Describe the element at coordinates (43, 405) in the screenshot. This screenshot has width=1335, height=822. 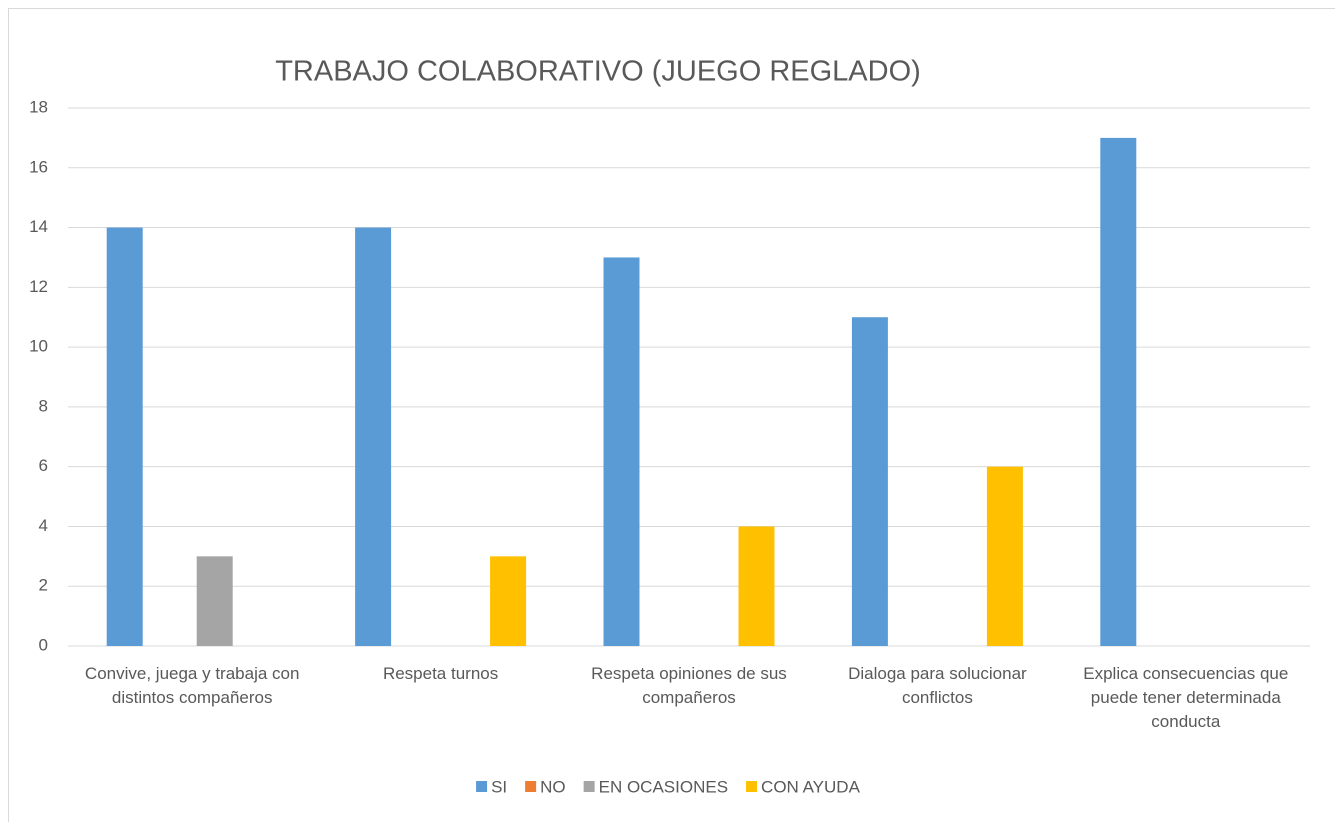
I see `y-tick-label: 8` at that location.